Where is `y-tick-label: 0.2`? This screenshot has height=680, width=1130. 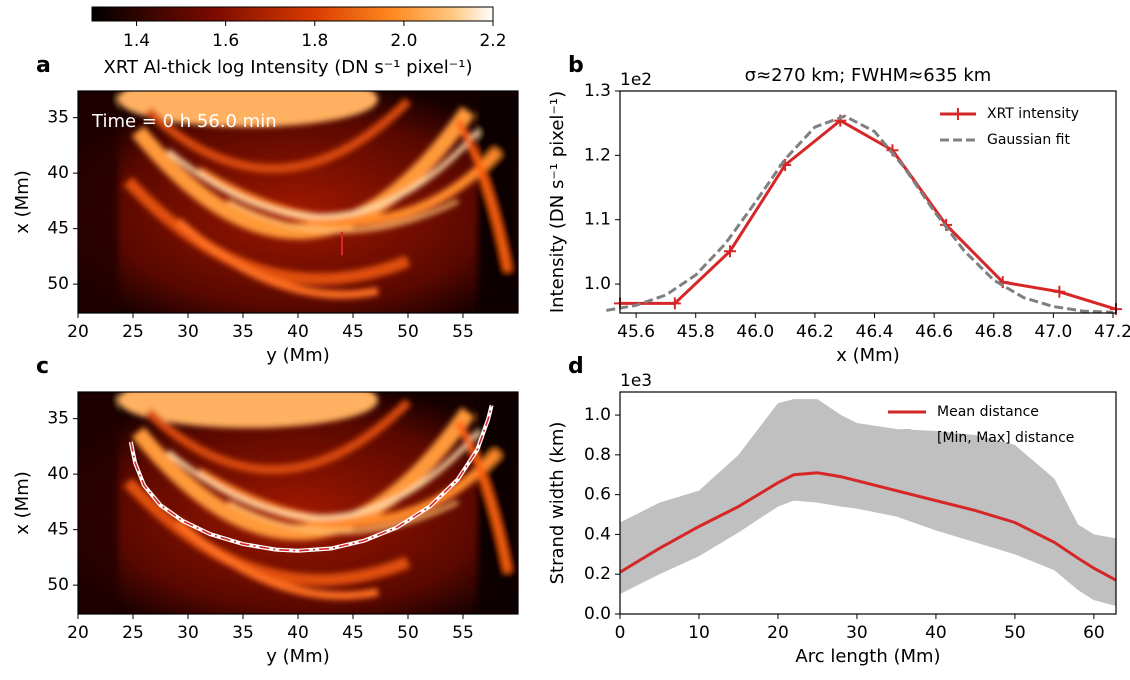 y-tick-label: 0.2 is located at coordinates (597, 574).